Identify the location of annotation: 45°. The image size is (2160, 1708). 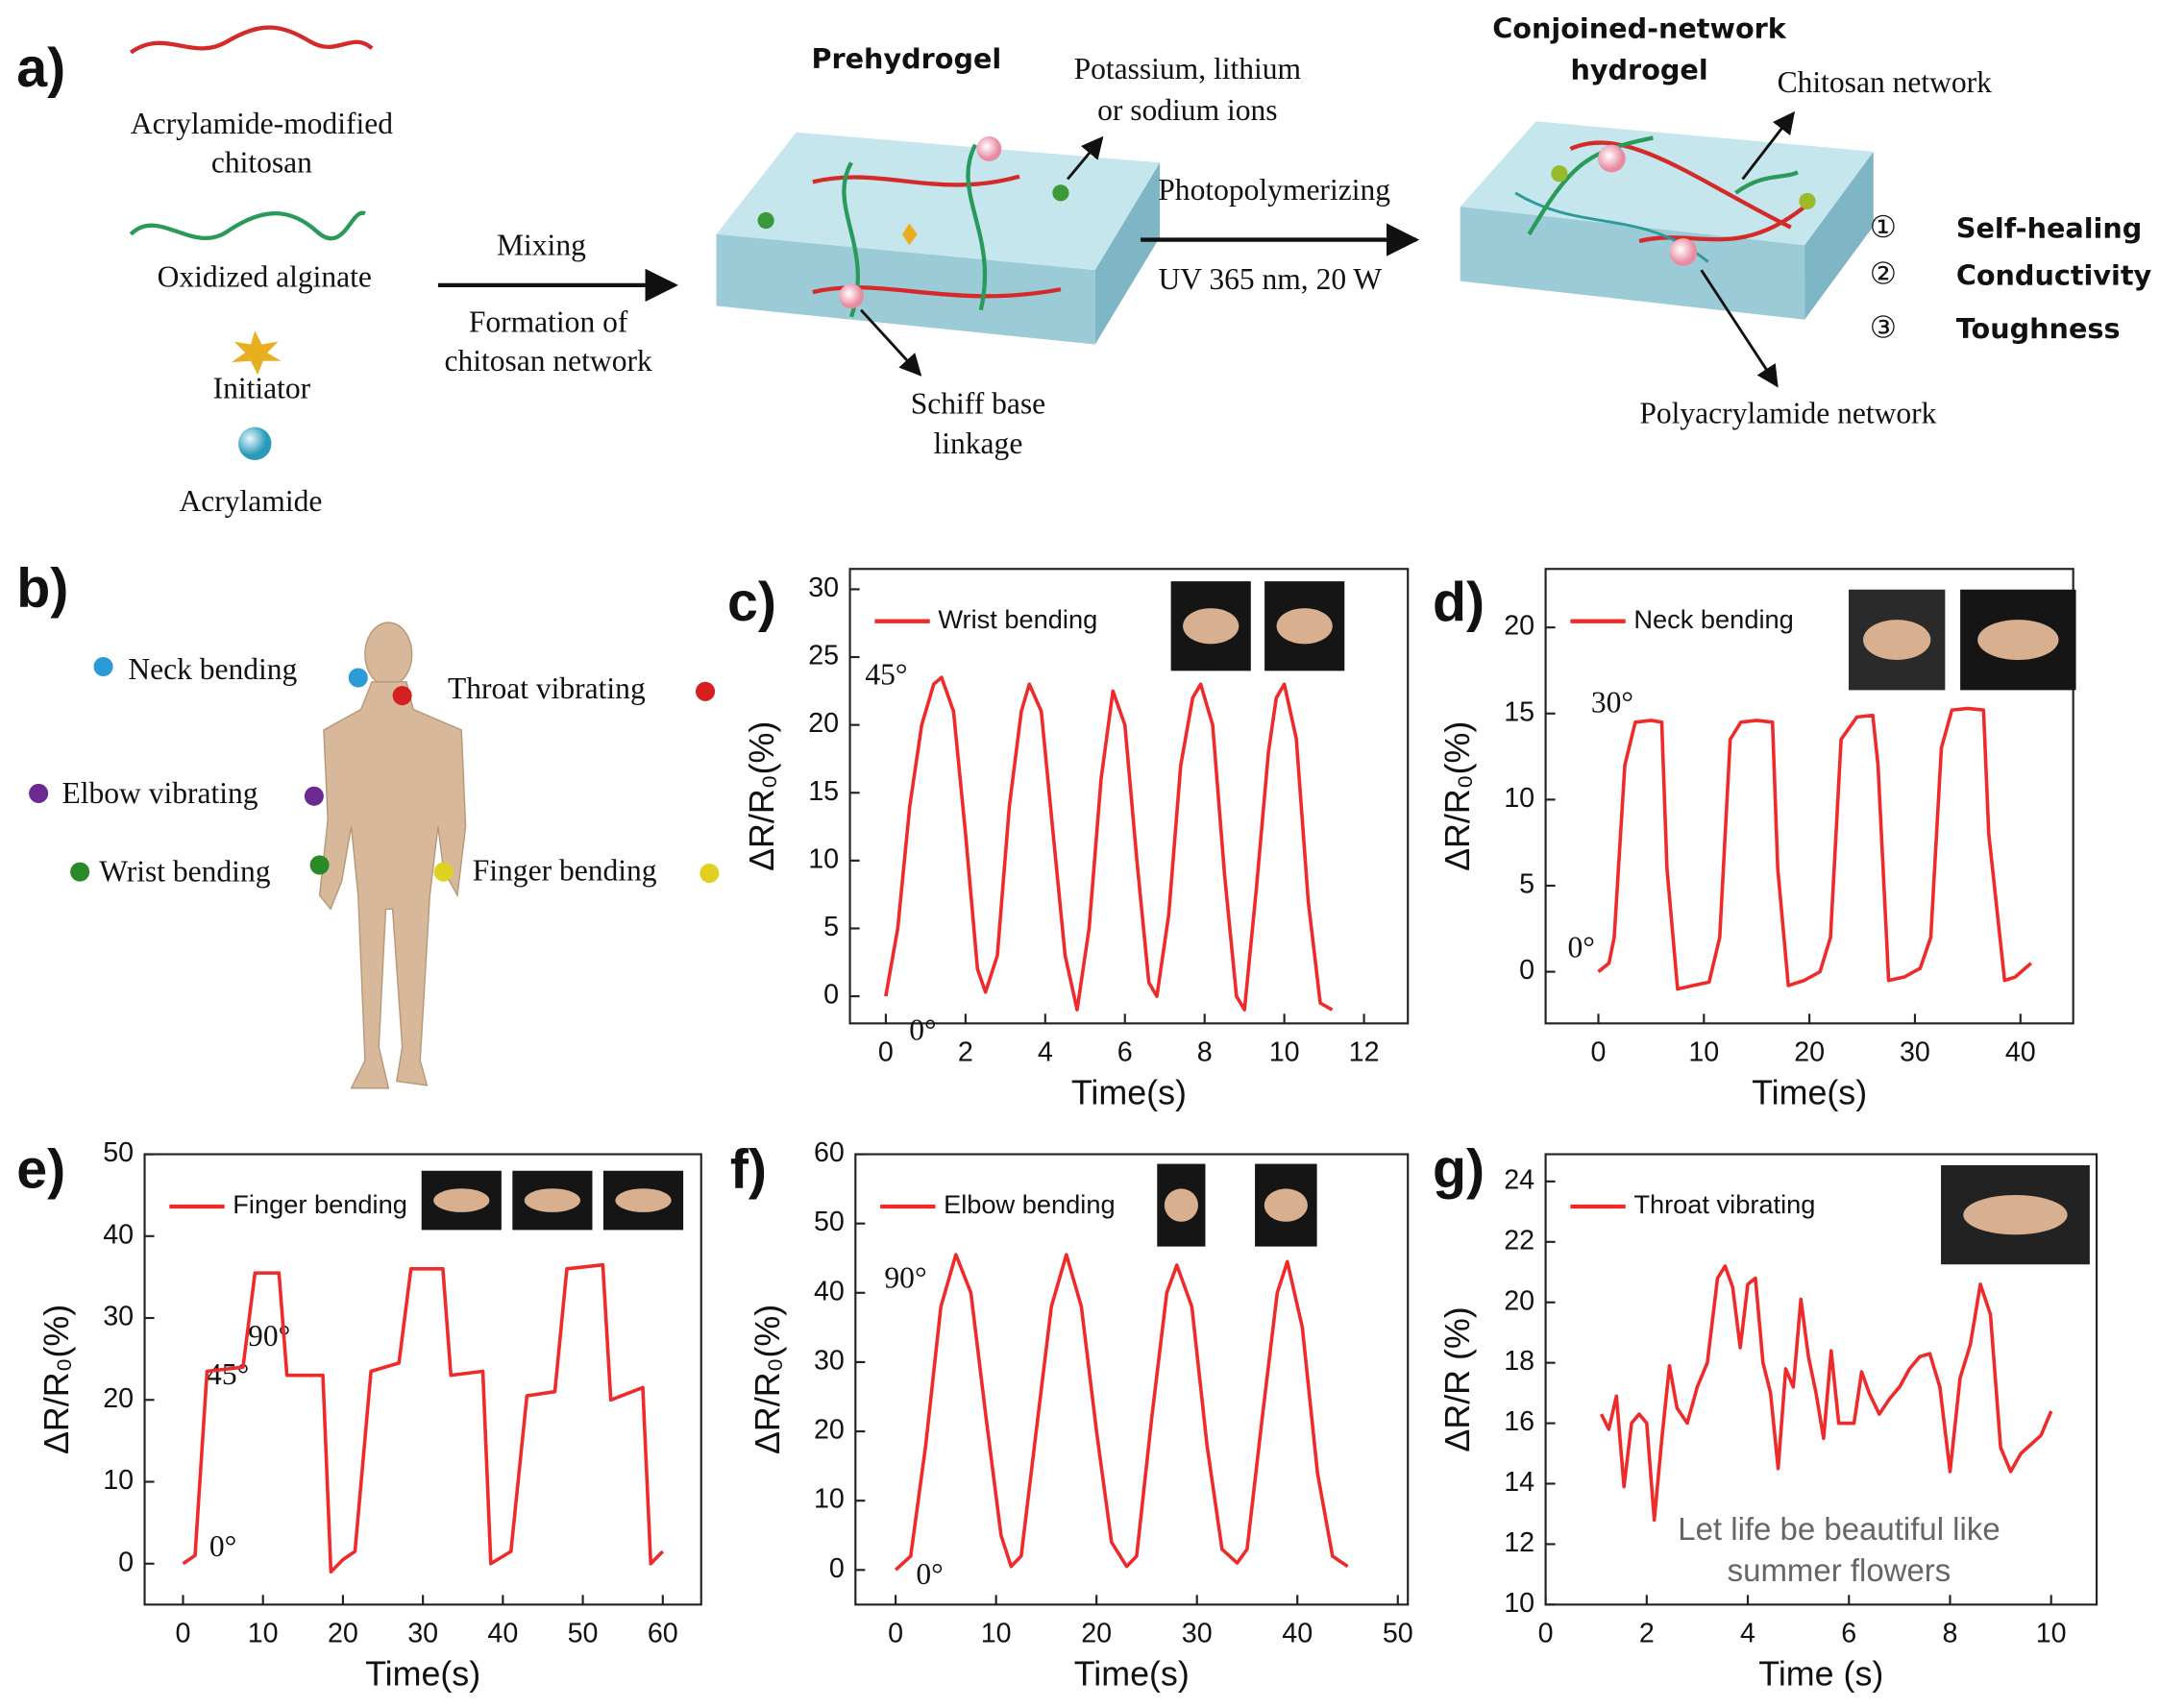
(886, 675).